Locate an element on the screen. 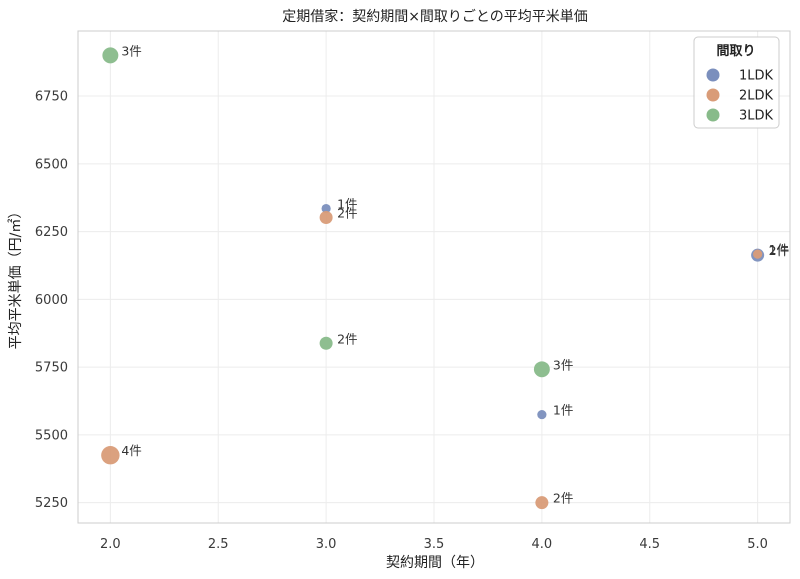 This screenshot has width=800, height=579. legend-box is located at coordinates (736, 82).